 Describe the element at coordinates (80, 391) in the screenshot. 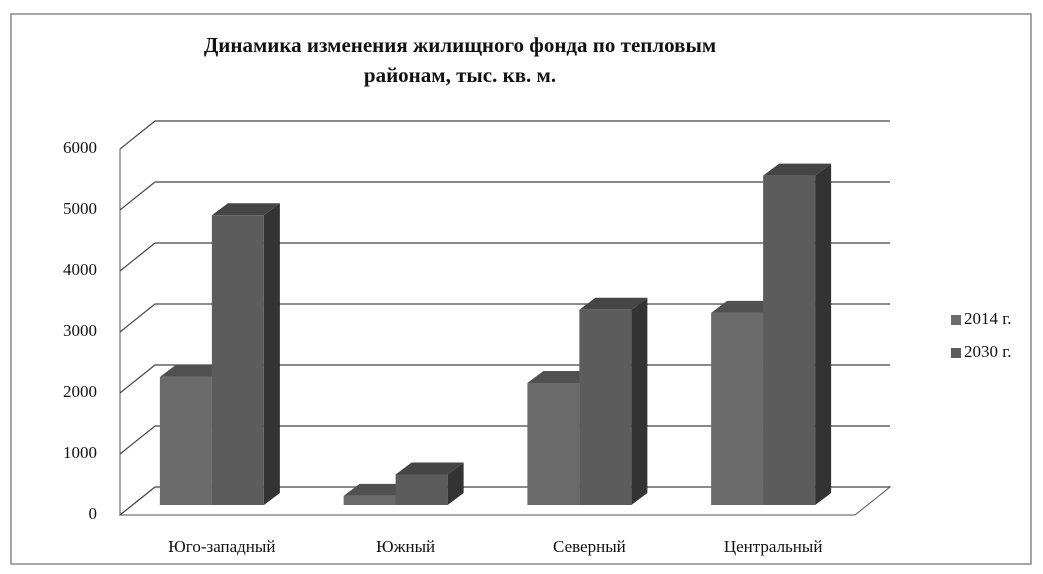

I see `y-tick-label: 2000` at that location.